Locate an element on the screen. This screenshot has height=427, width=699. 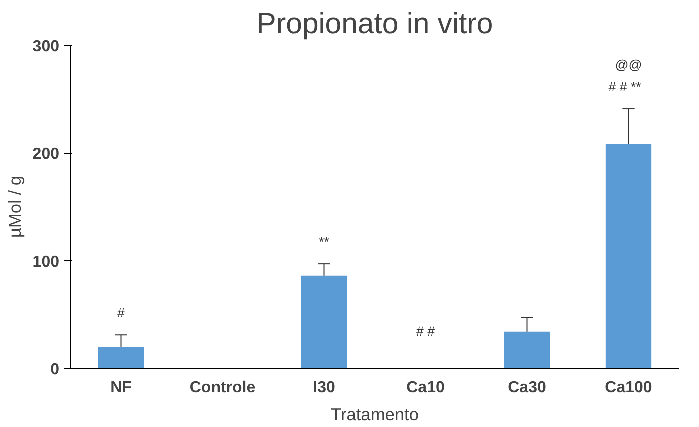
y-tick-label: 200 is located at coordinates (46, 155).